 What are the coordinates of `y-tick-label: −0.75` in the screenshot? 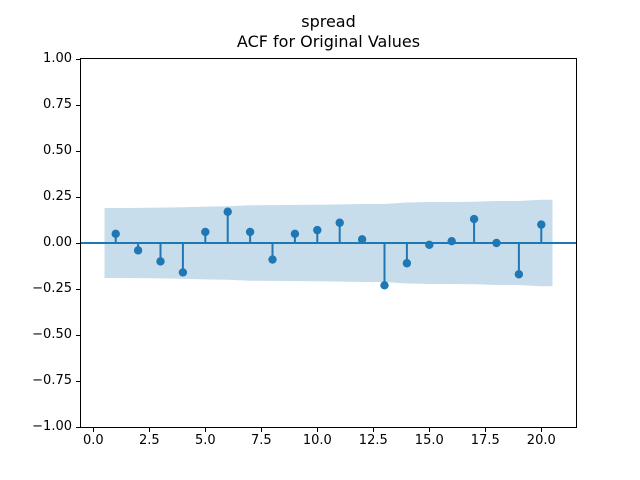 It's located at (52, 380).